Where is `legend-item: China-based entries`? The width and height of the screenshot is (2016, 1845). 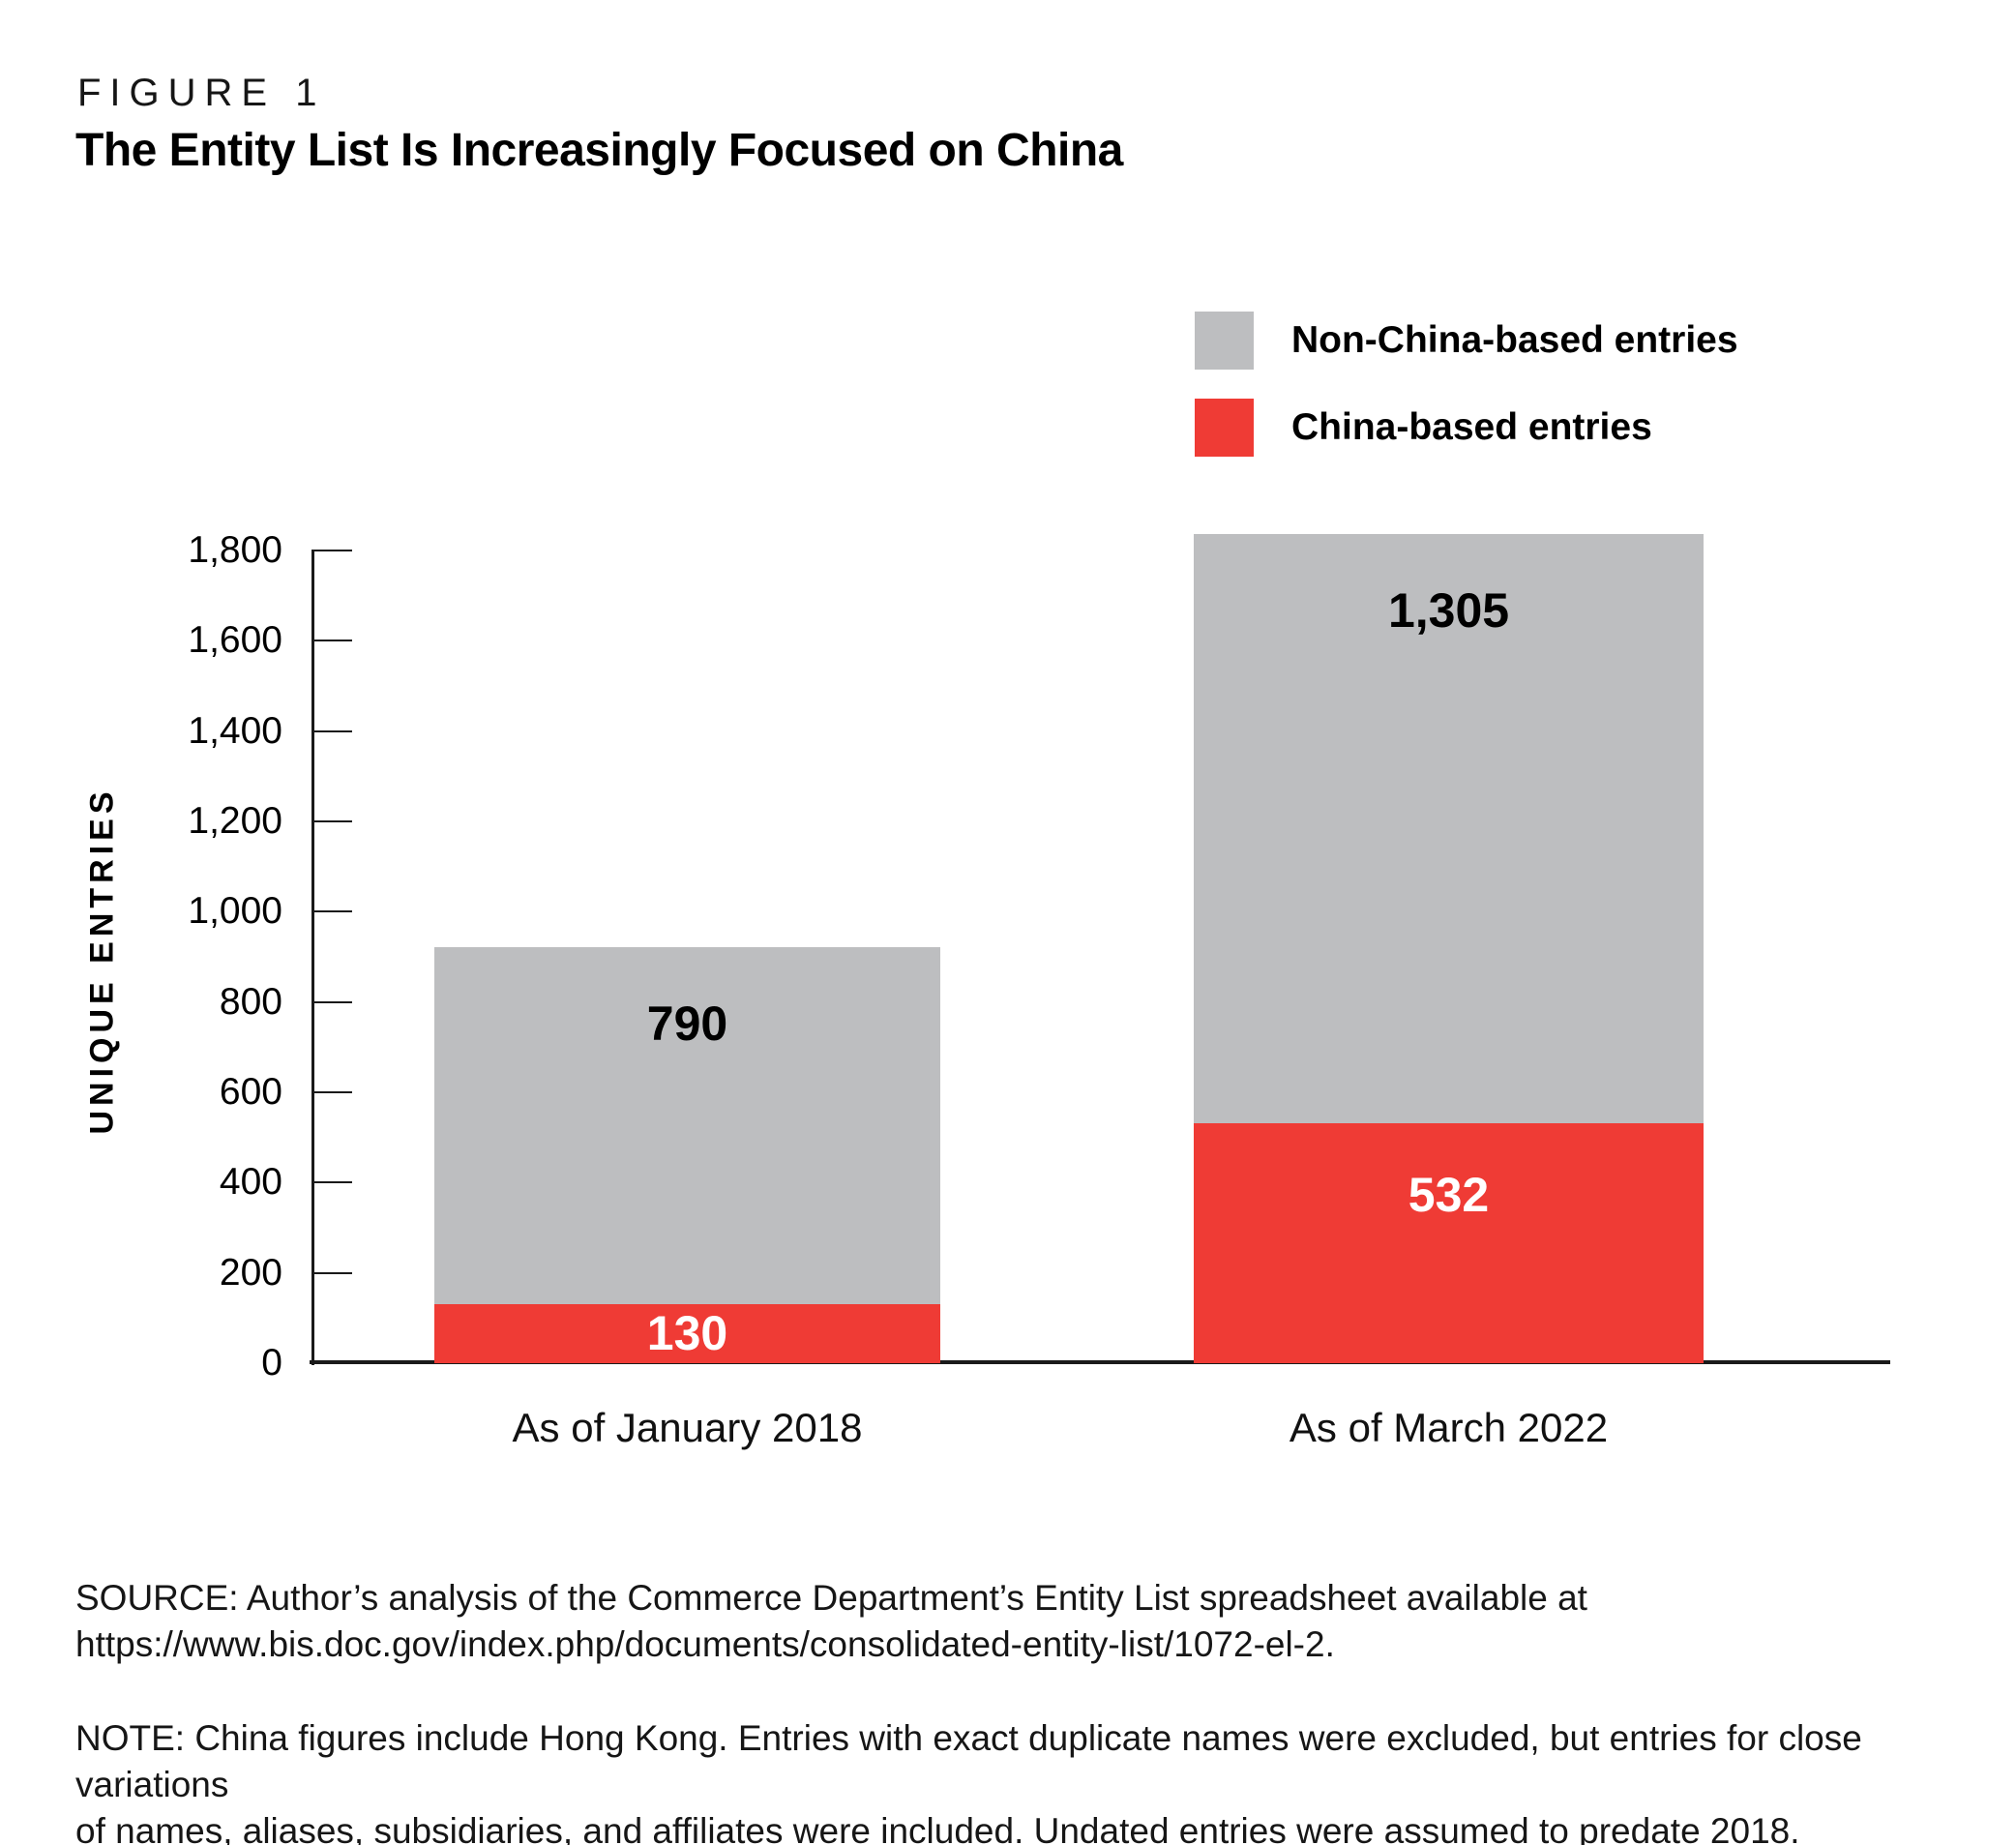 legend-item: China-based entries is located at coordinates (1466, 428).